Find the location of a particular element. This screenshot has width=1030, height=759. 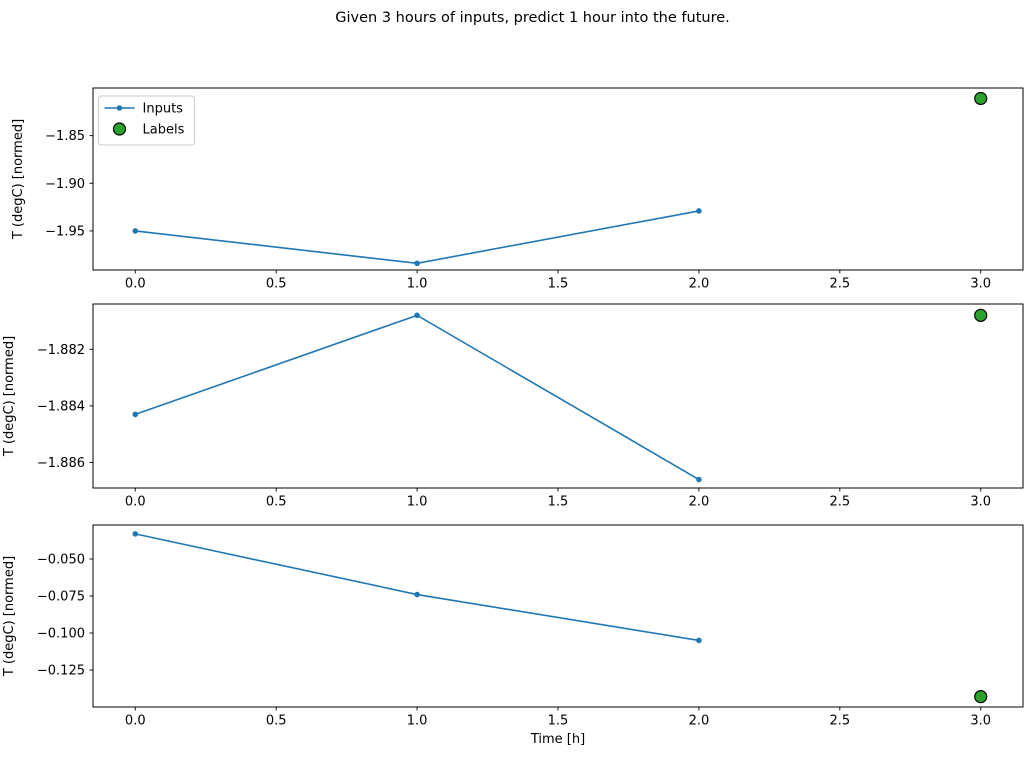

x-axis-label: Time [h] is located at coordinates (557, 739).